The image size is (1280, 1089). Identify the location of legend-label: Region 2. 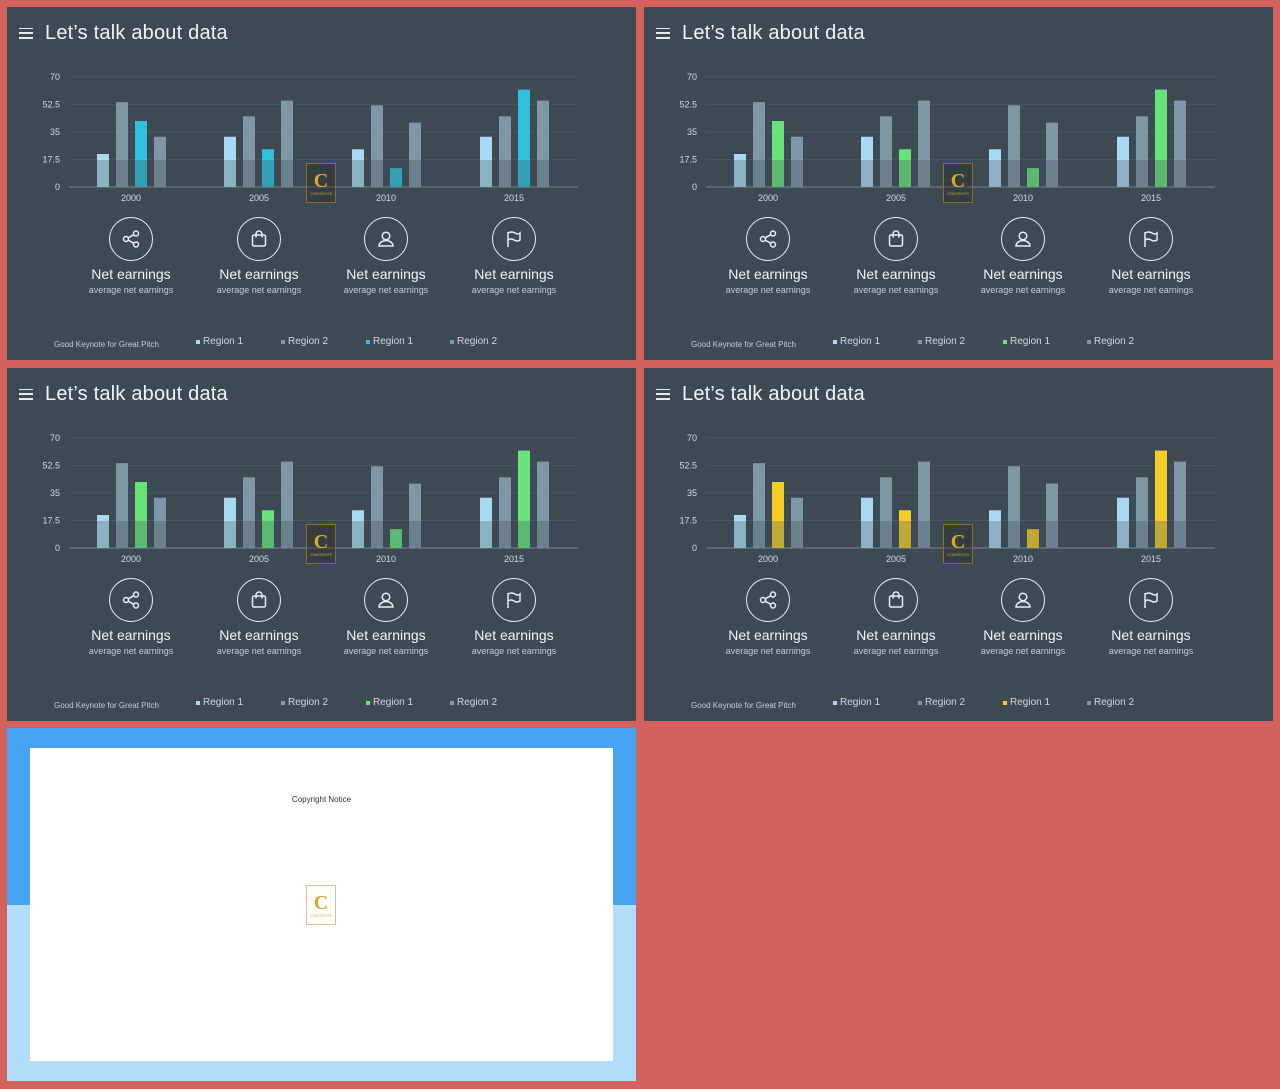
(477, 702).